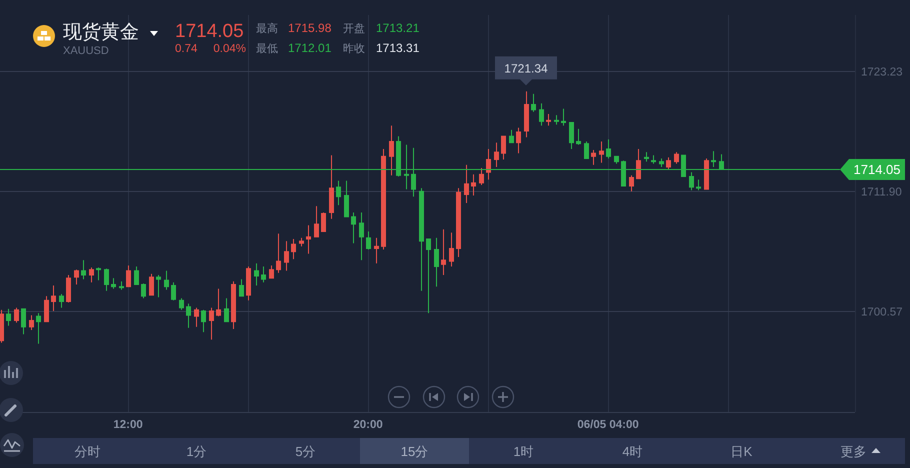 The width and height of the screenshot is (910, 468). I want to click on price-tag: 1714.05, so click(872, 169).